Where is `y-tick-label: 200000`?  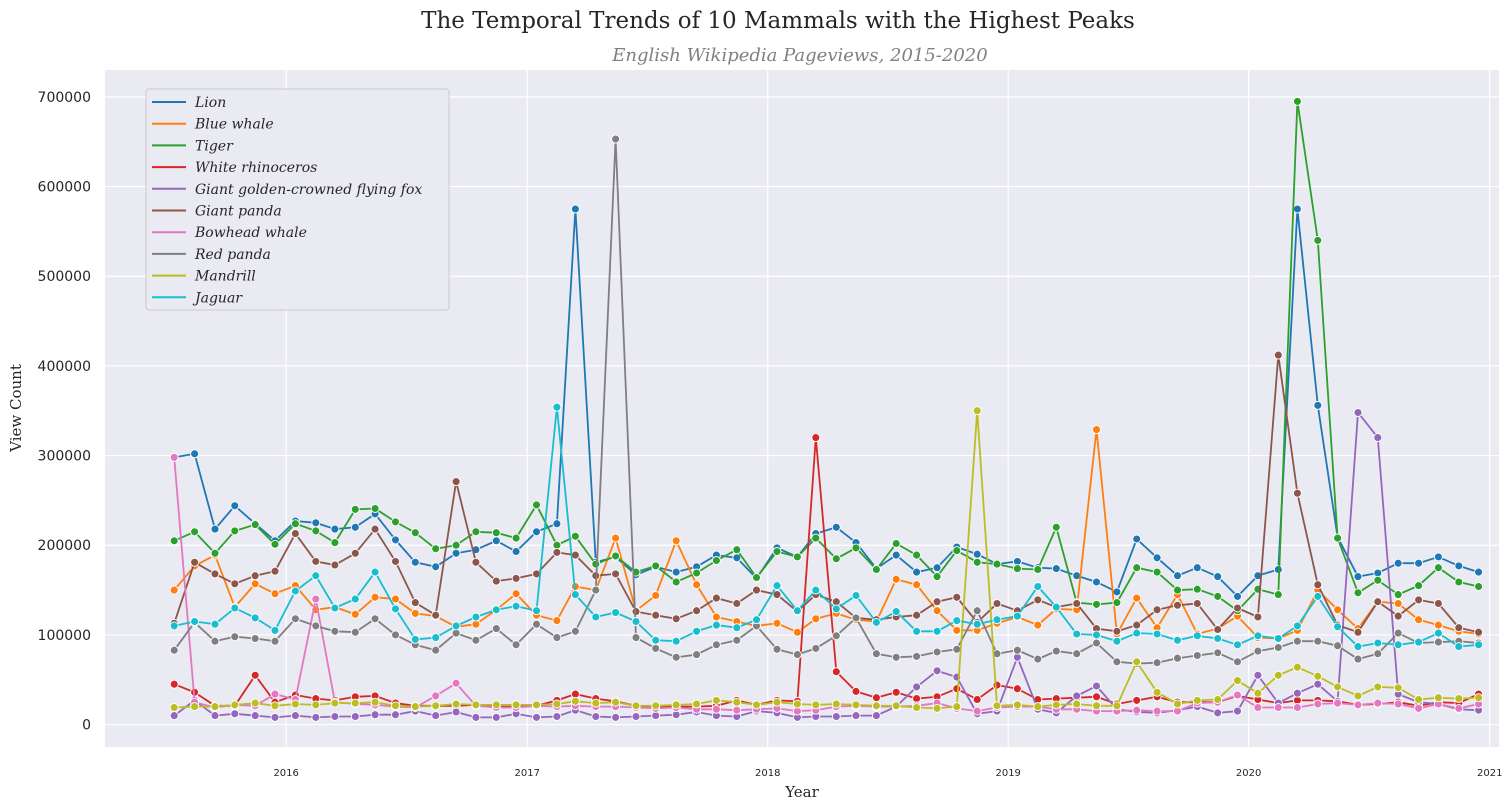
y-tick-label: 200000 is located at coordinates (64, 546).